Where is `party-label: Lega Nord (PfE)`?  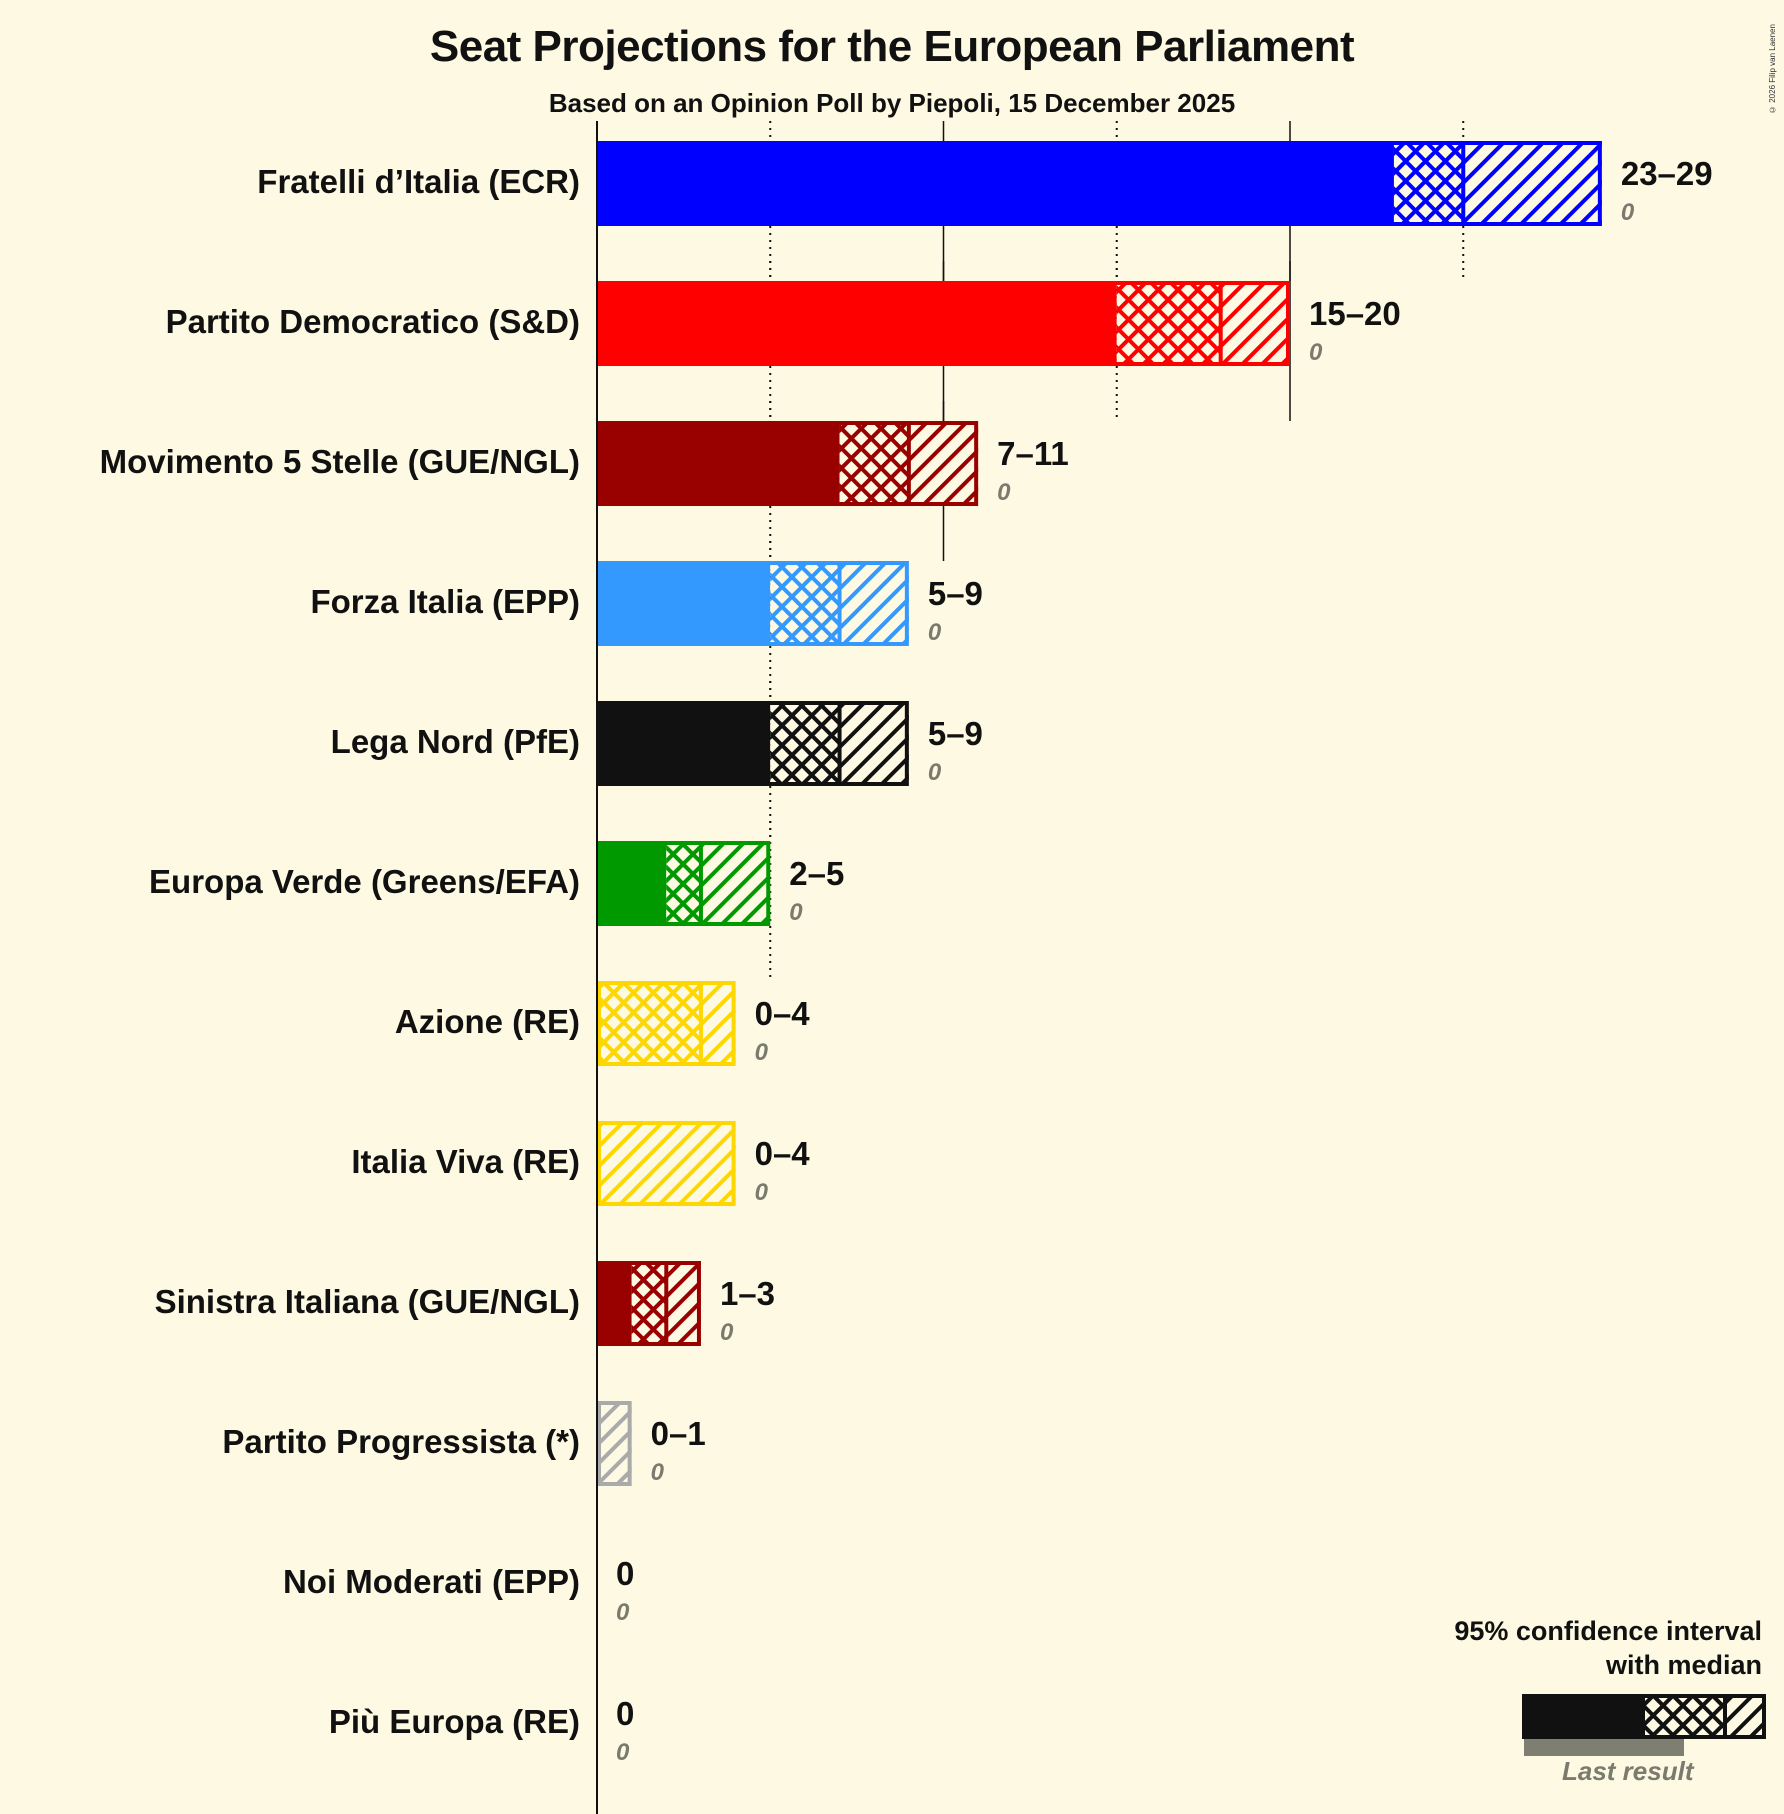
party-label: Lega Nord (PfE) is located at coordinates (455, 741).